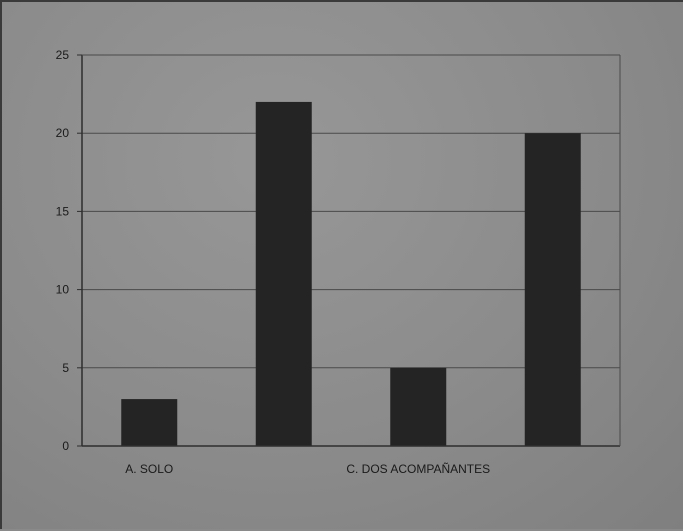 Image resolution: width=683 pixels, height=531 pixels. What do you see at coordinates (418, 469) in the screenshot?
I see `x-category-label: C. DOS ACOMPAÑANTES` at bounding box center [418, 469].